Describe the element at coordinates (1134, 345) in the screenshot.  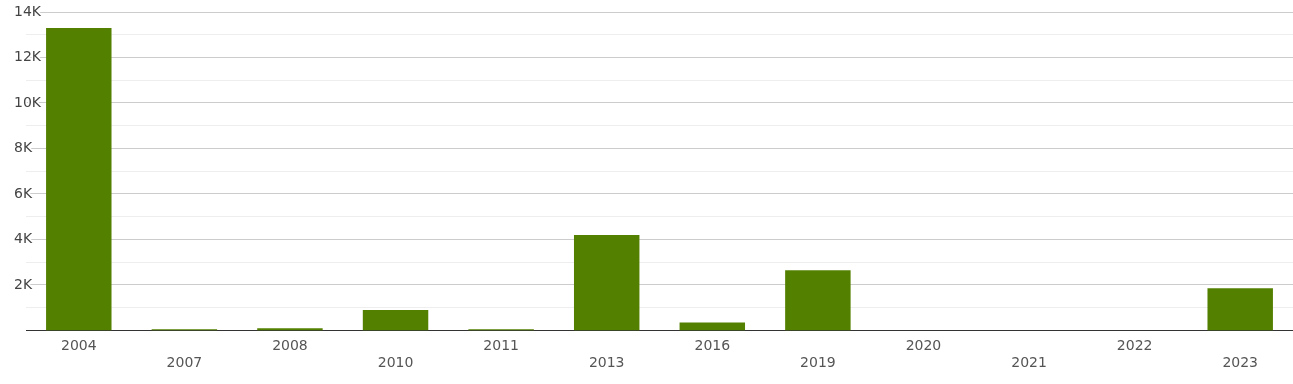
I see `x-tick-label: 2022` at that location.